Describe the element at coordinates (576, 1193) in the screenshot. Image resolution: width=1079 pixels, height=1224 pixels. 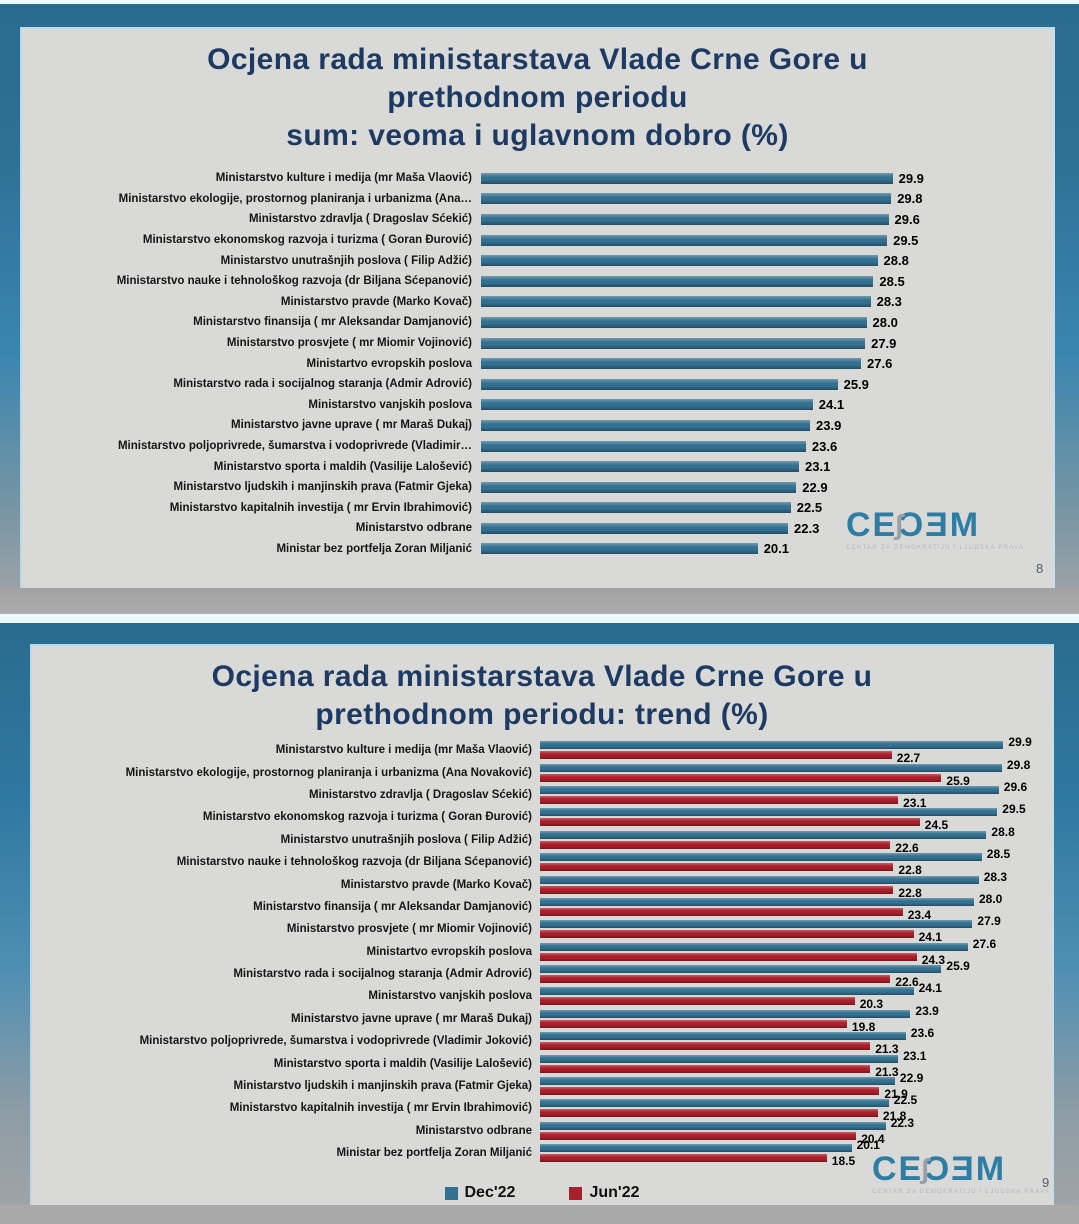
I see `legend-marker-jun22-icon` at that location.